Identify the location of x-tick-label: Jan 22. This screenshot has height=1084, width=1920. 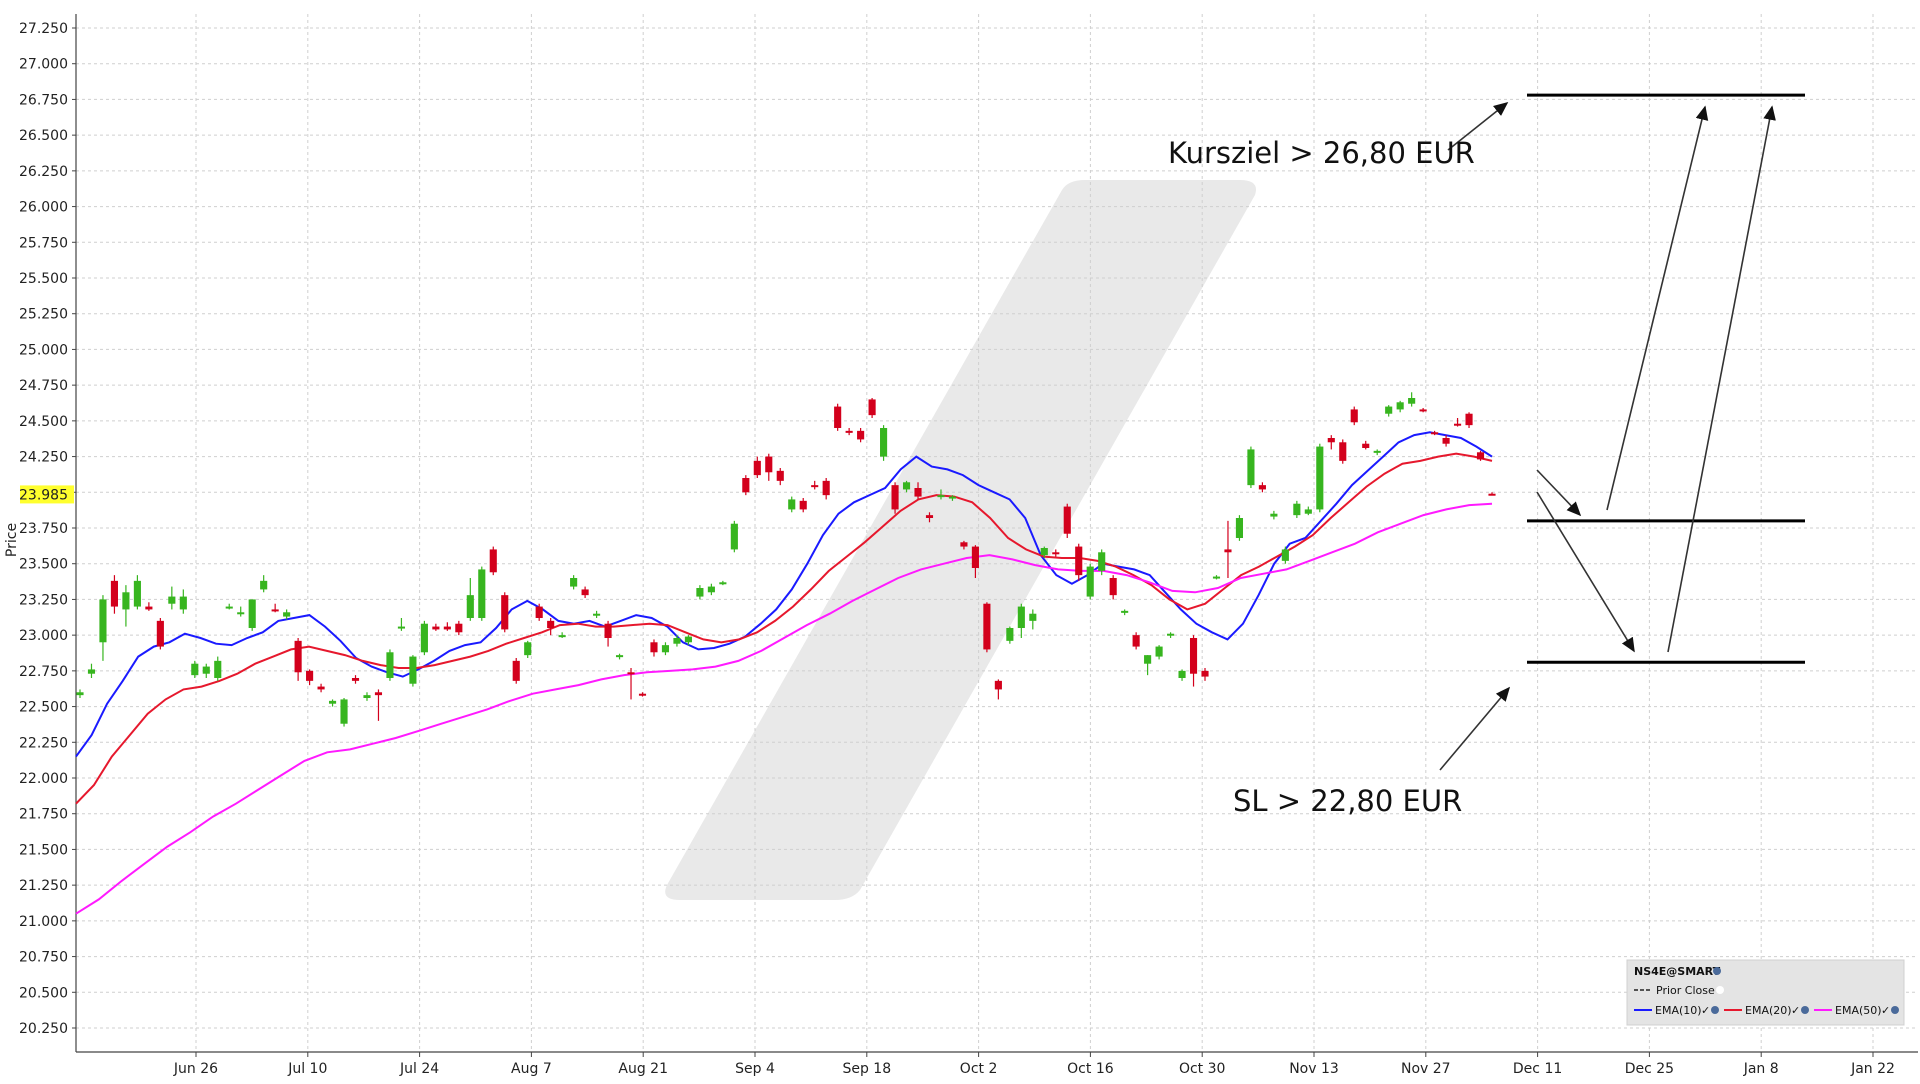
(1872, 1069).